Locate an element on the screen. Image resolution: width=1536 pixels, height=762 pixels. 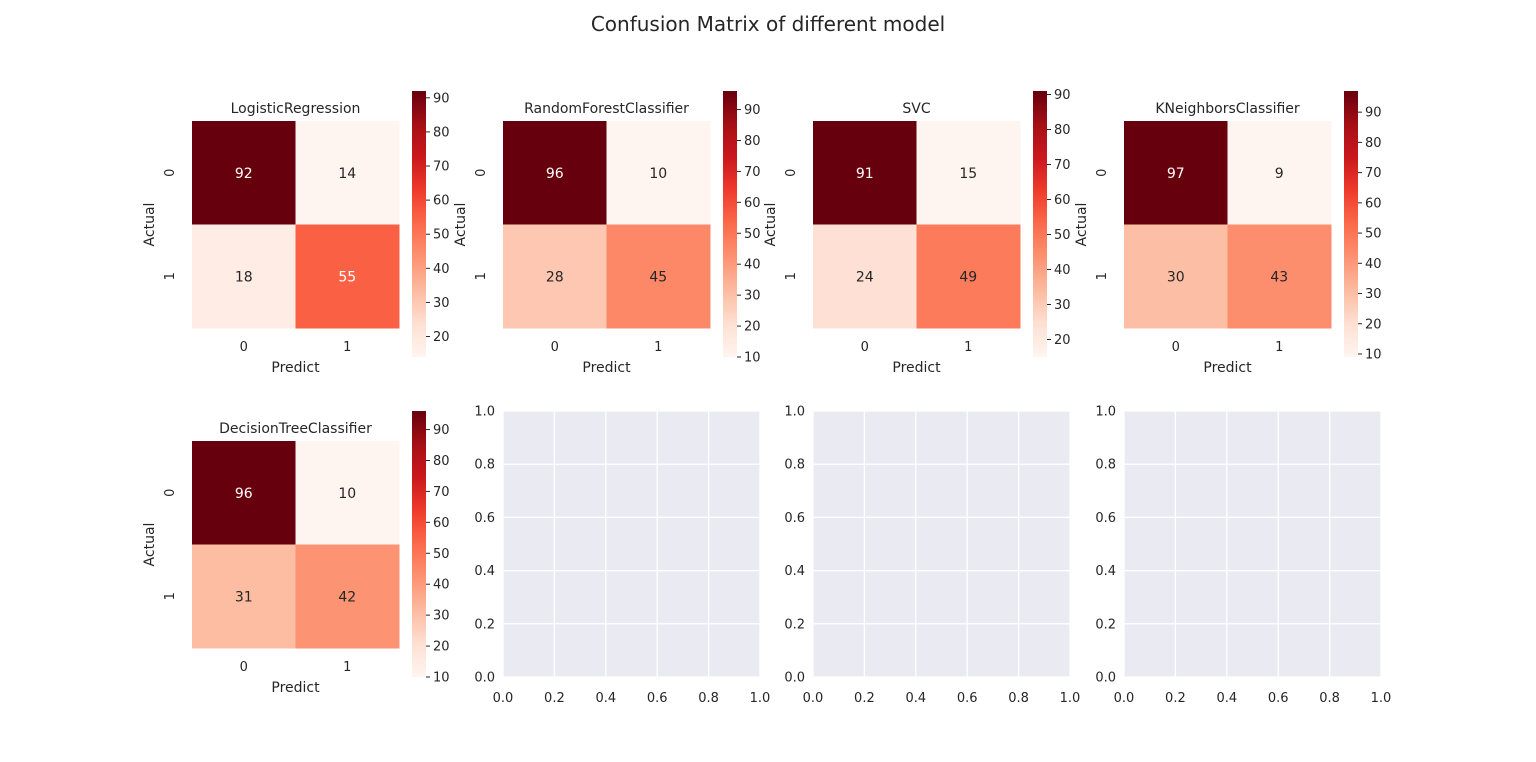
cell-value-label: 9 is located at coordinates (1279, 174).